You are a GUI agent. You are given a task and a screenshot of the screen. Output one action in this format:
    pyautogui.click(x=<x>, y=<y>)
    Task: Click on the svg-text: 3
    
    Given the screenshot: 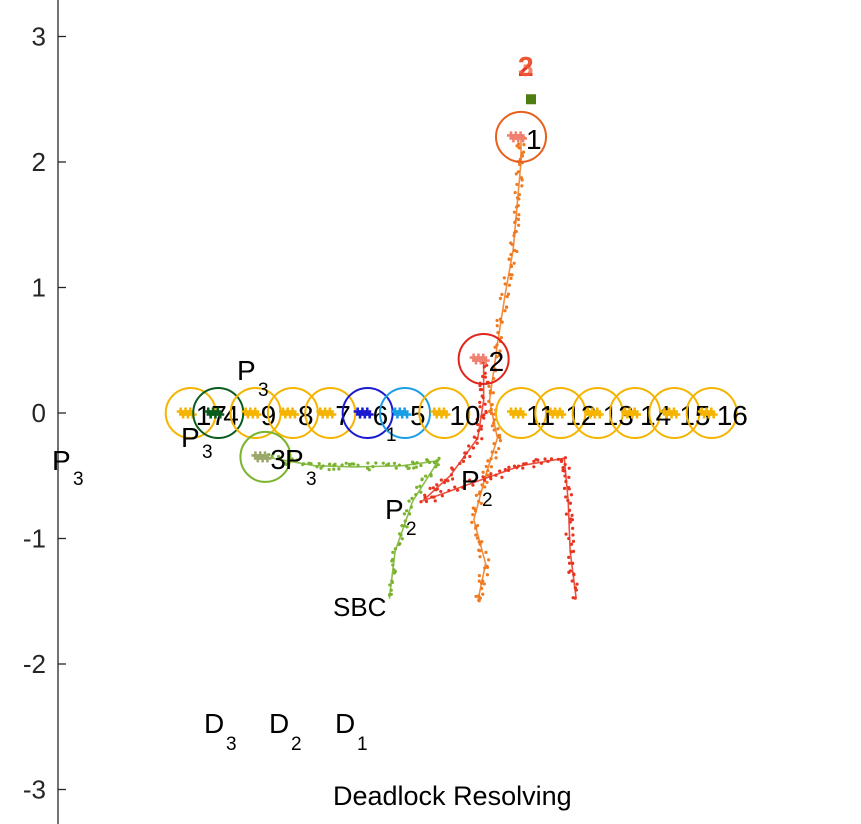 What is the action you would take?
    pyautogui.click(x=207, y=452)
    